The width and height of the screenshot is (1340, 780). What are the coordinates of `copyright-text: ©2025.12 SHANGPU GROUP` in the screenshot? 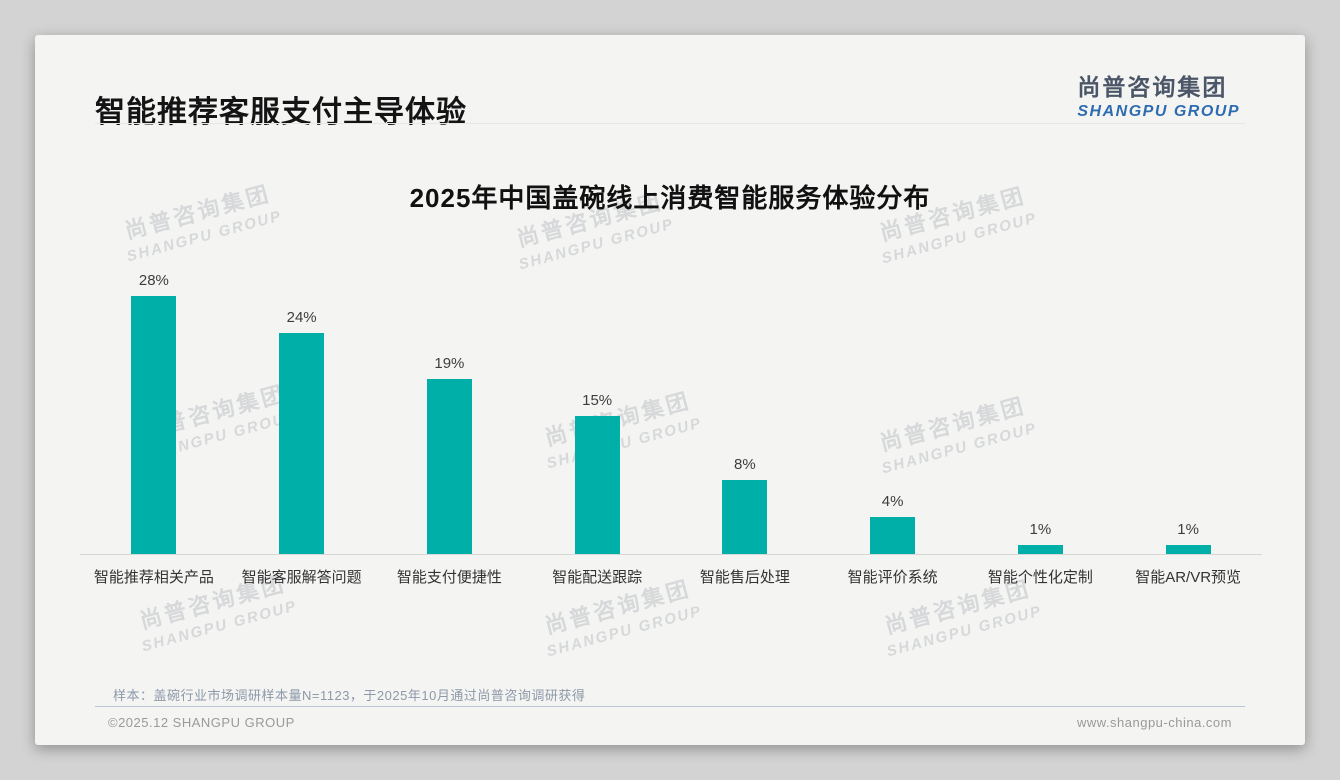 It's located at (201, 722).